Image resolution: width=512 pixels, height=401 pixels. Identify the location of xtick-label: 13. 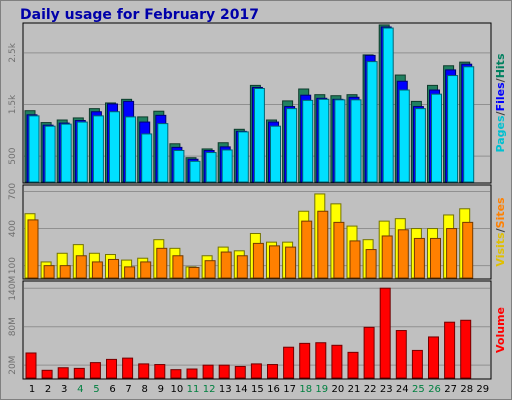
(225, 389).